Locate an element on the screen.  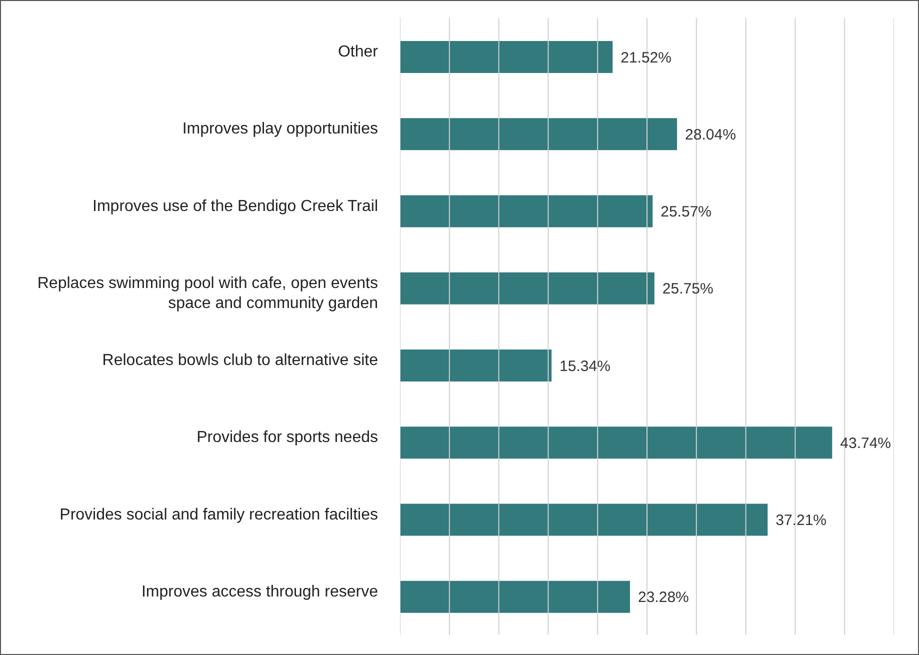
y-tick-label: Improves access through reserve is located at coordinates (259, 591).